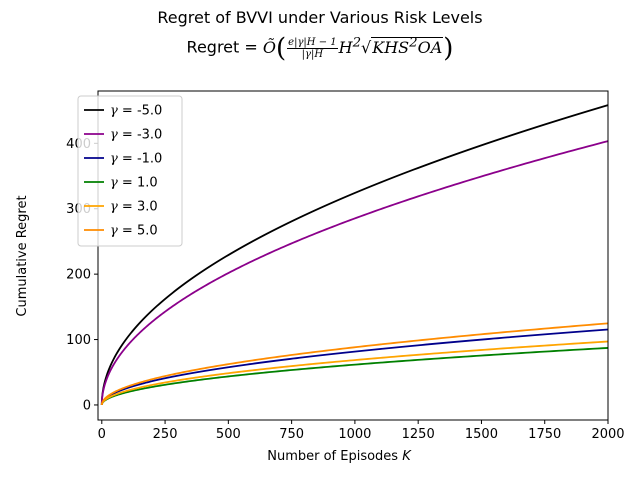  Describe the element at coordinates (165, 434) in the screenshot. I see `x-tick-label: 250` at that location.